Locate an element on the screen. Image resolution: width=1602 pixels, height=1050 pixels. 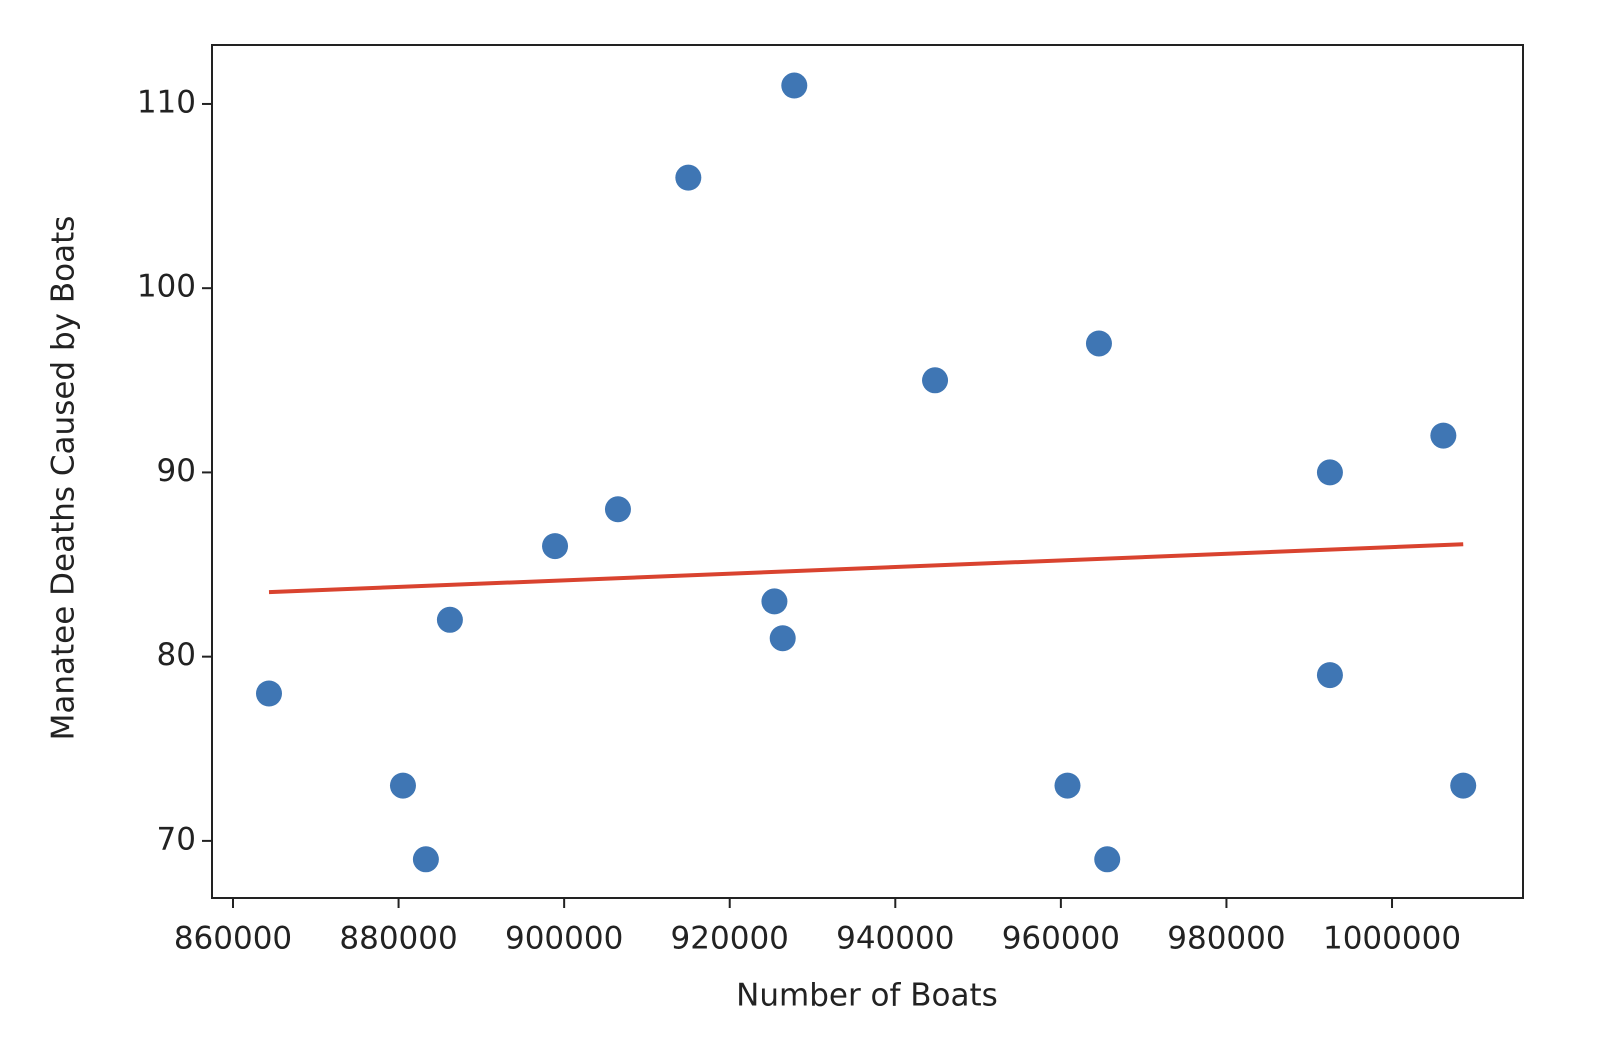
y-tick-label: 100 is located at coordinates (166, 287).